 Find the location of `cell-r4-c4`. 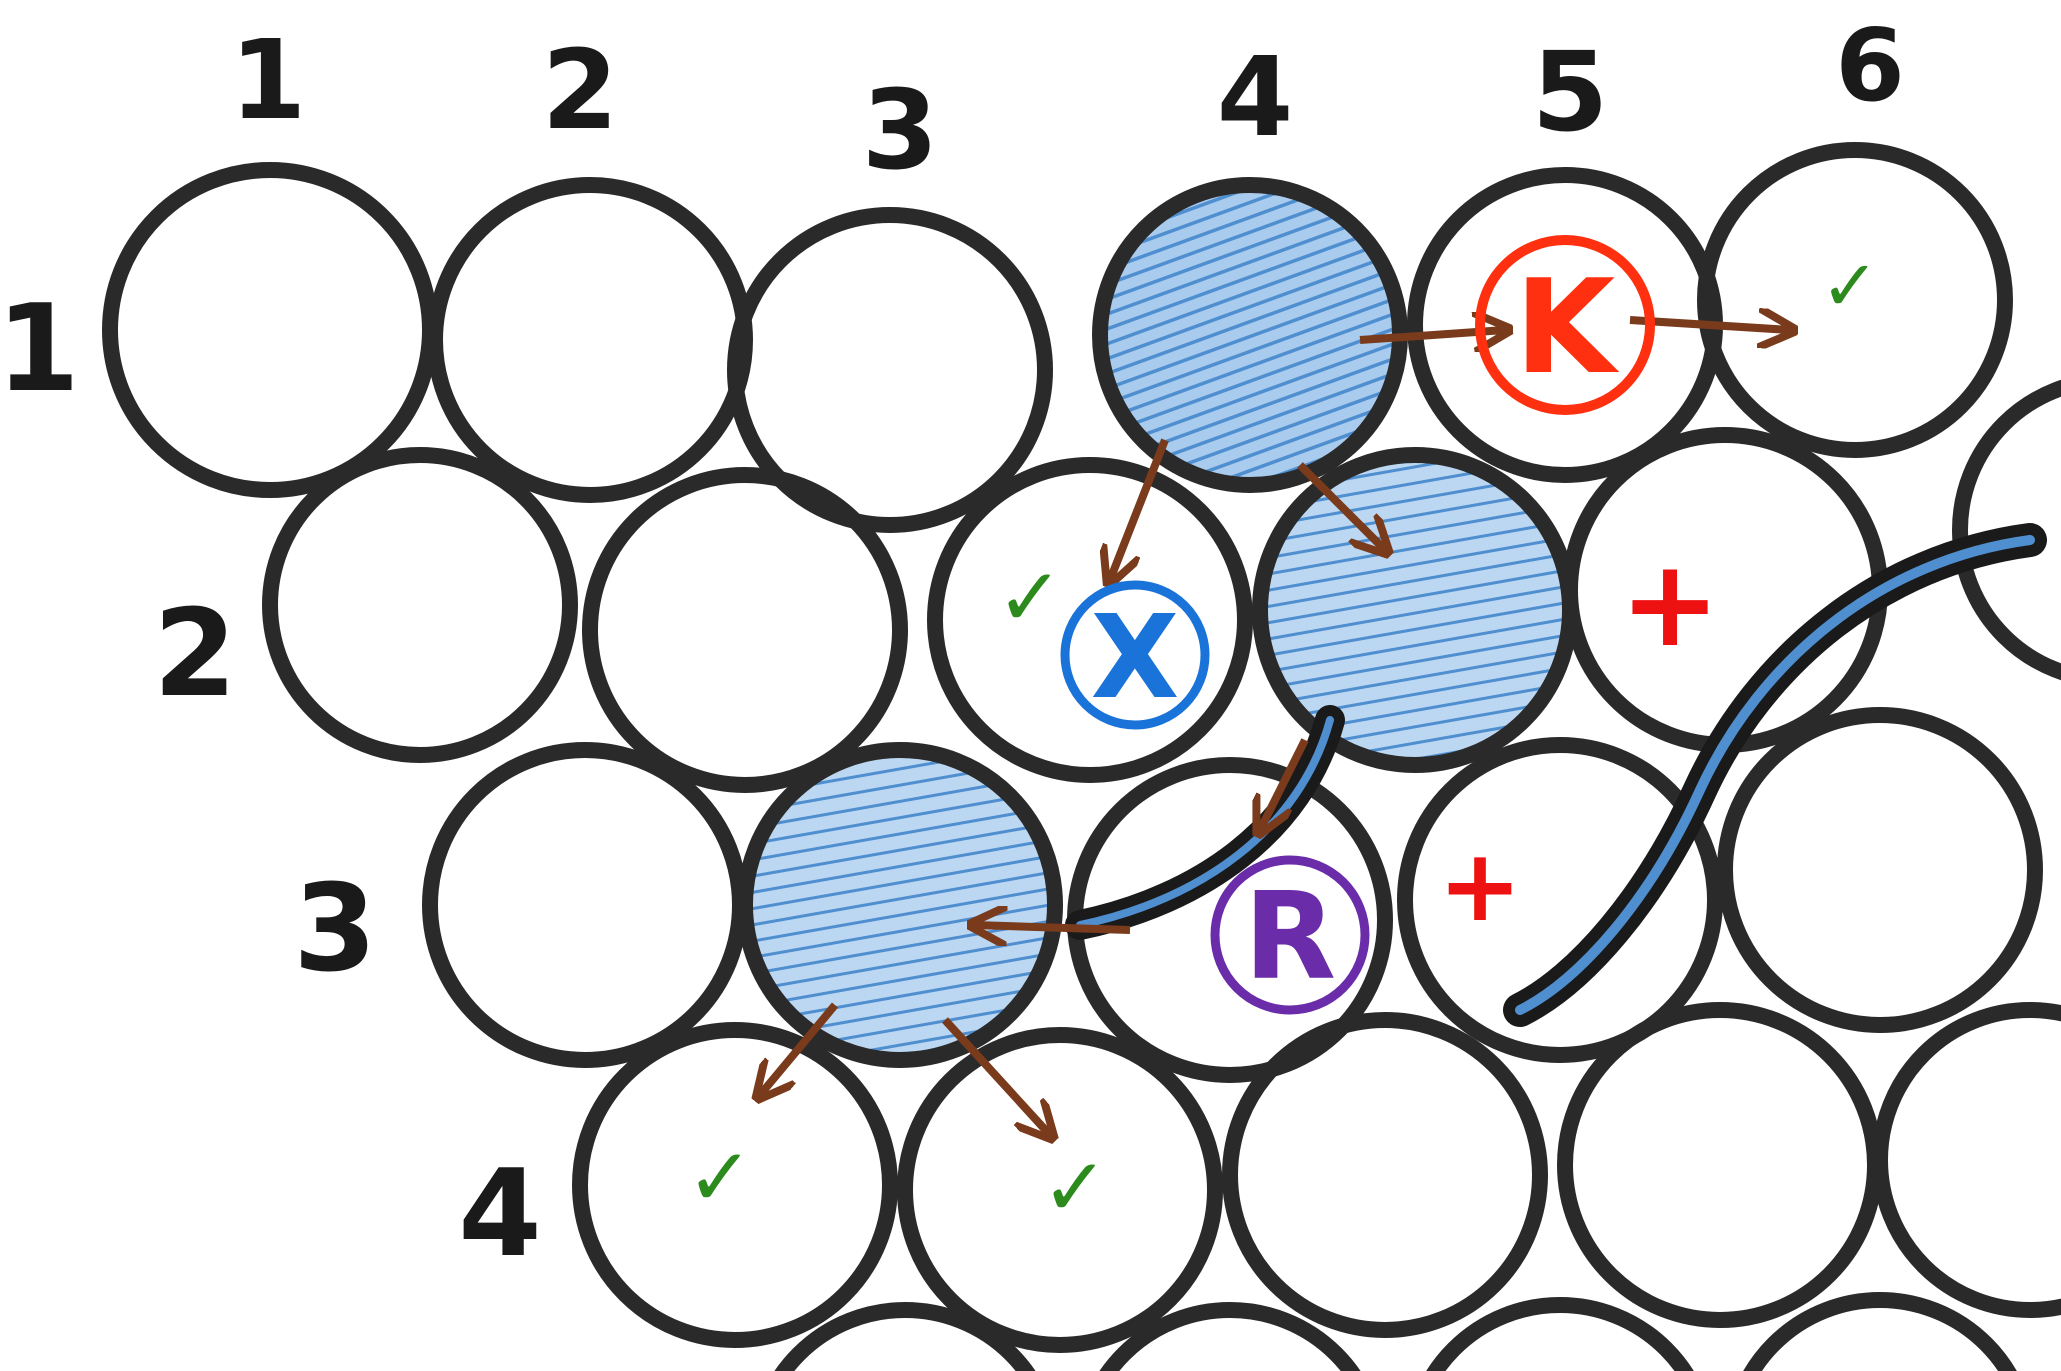

cell-r4-c4 is located at coordinates (1720, 1165).